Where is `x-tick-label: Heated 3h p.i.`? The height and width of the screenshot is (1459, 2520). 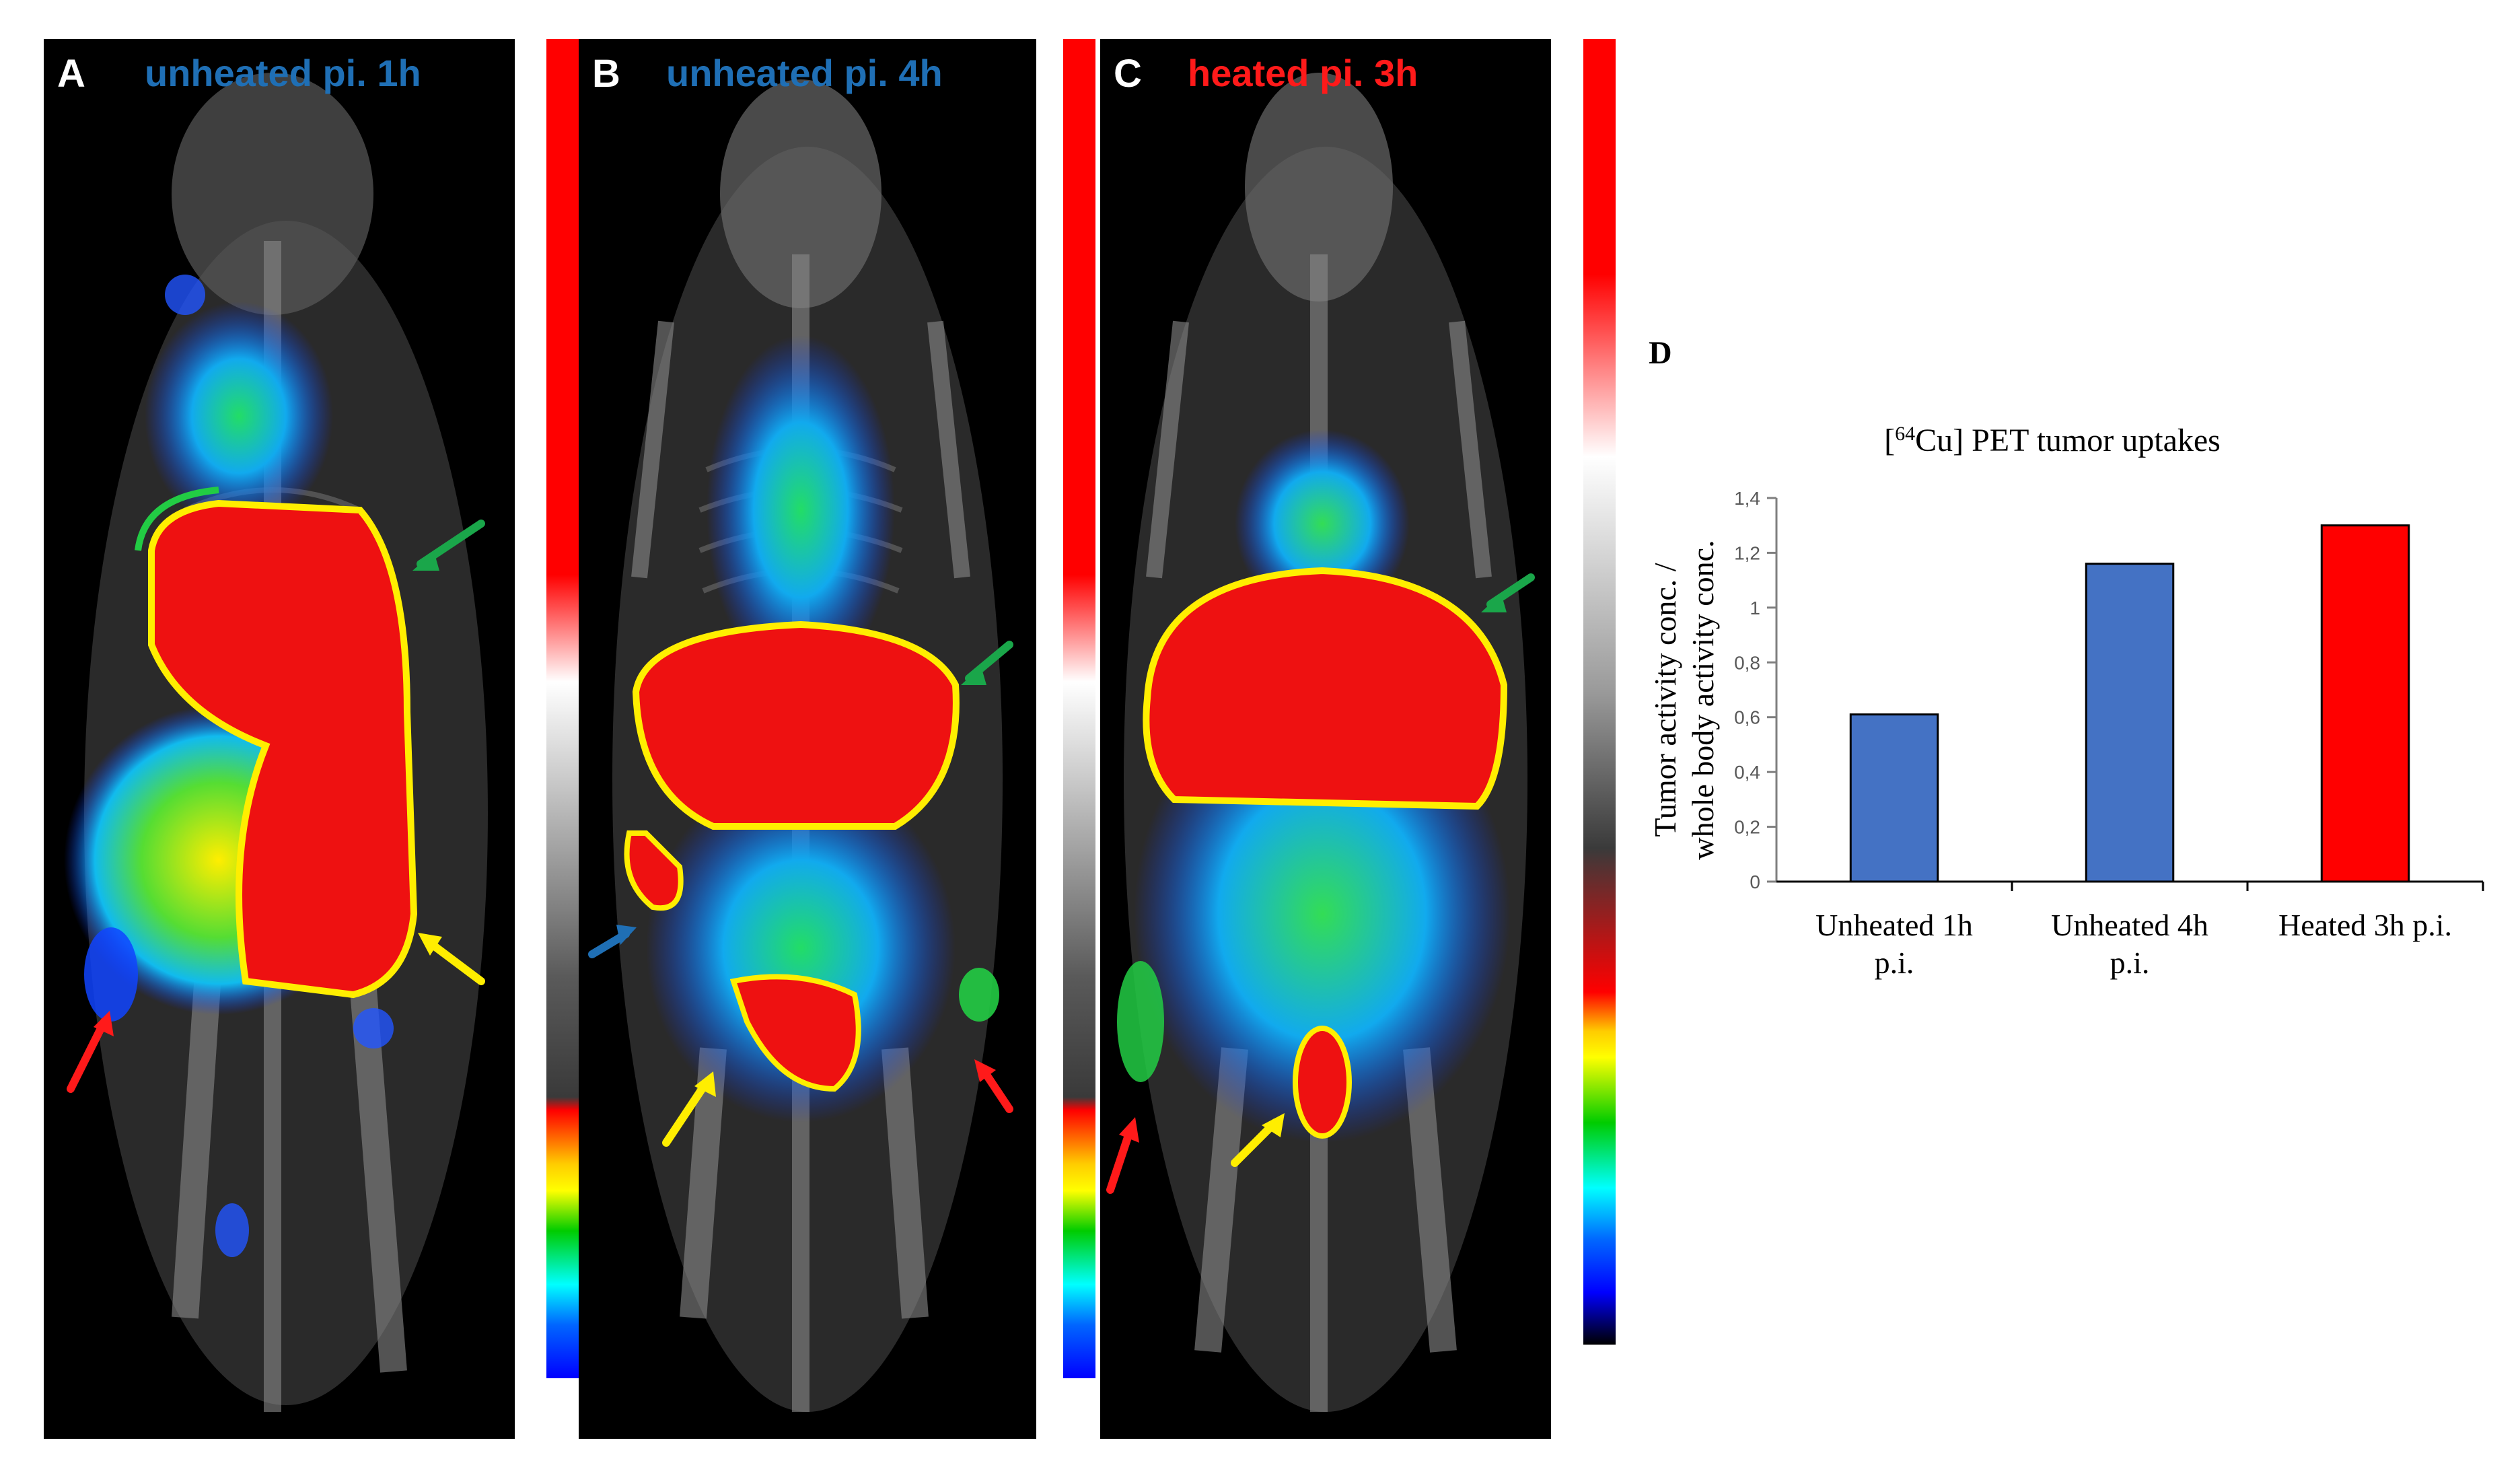 x-tick-label: Heated 3h p.i. is located at coordinates (2365, 925).